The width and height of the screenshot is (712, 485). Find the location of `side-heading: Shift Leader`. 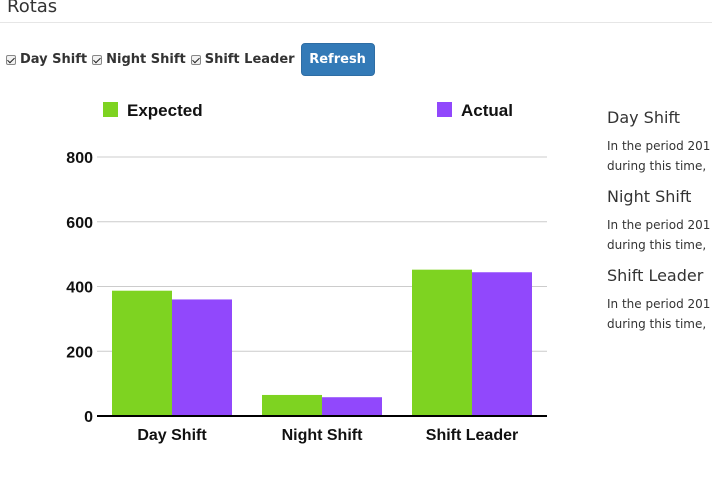

side-heading: Shift Leader is located at coordinates (655, 275).